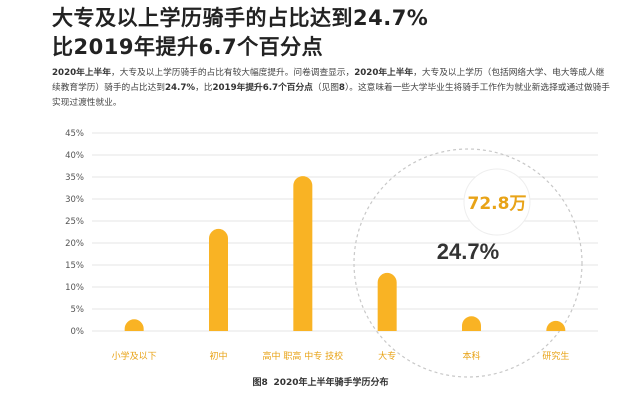  Describe the element at coordinates (260, 383) in the screenshot. I see `figure-number: 图8` at that location.